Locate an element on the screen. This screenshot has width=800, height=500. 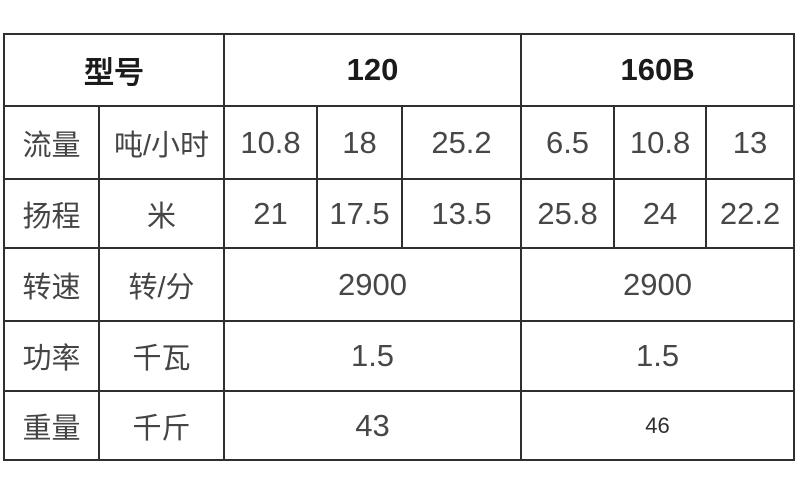
cell-weight-160b: 46 is located at coordinates (658, 425).